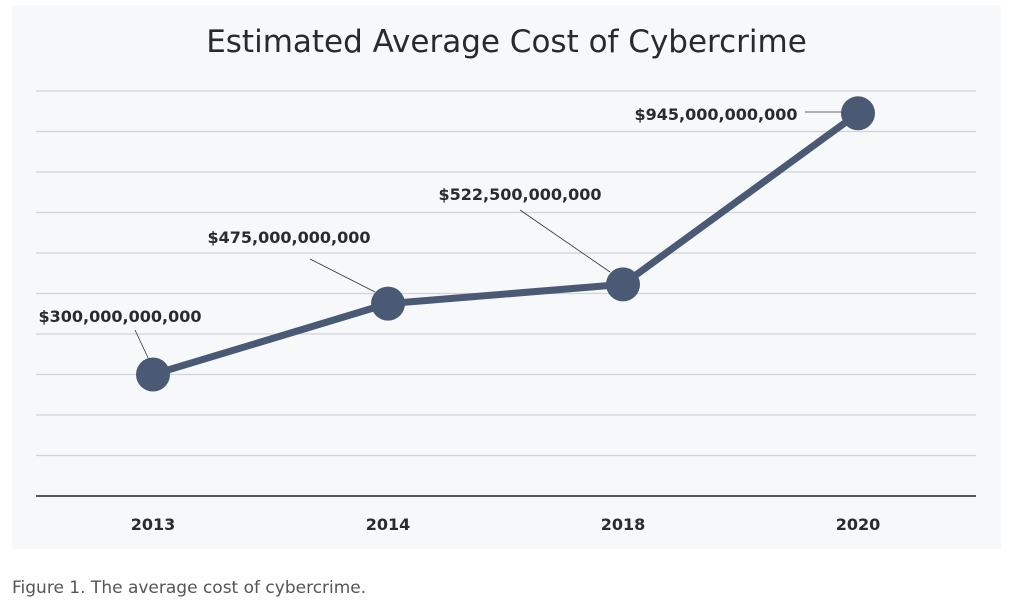 This screenshot has width=1032, height=615. What do you see at coordinates (506, 42) in the screenshot?
I see `chart-title: Estimated Average Cost of Cybercrime` at bounding box center [506, 42].